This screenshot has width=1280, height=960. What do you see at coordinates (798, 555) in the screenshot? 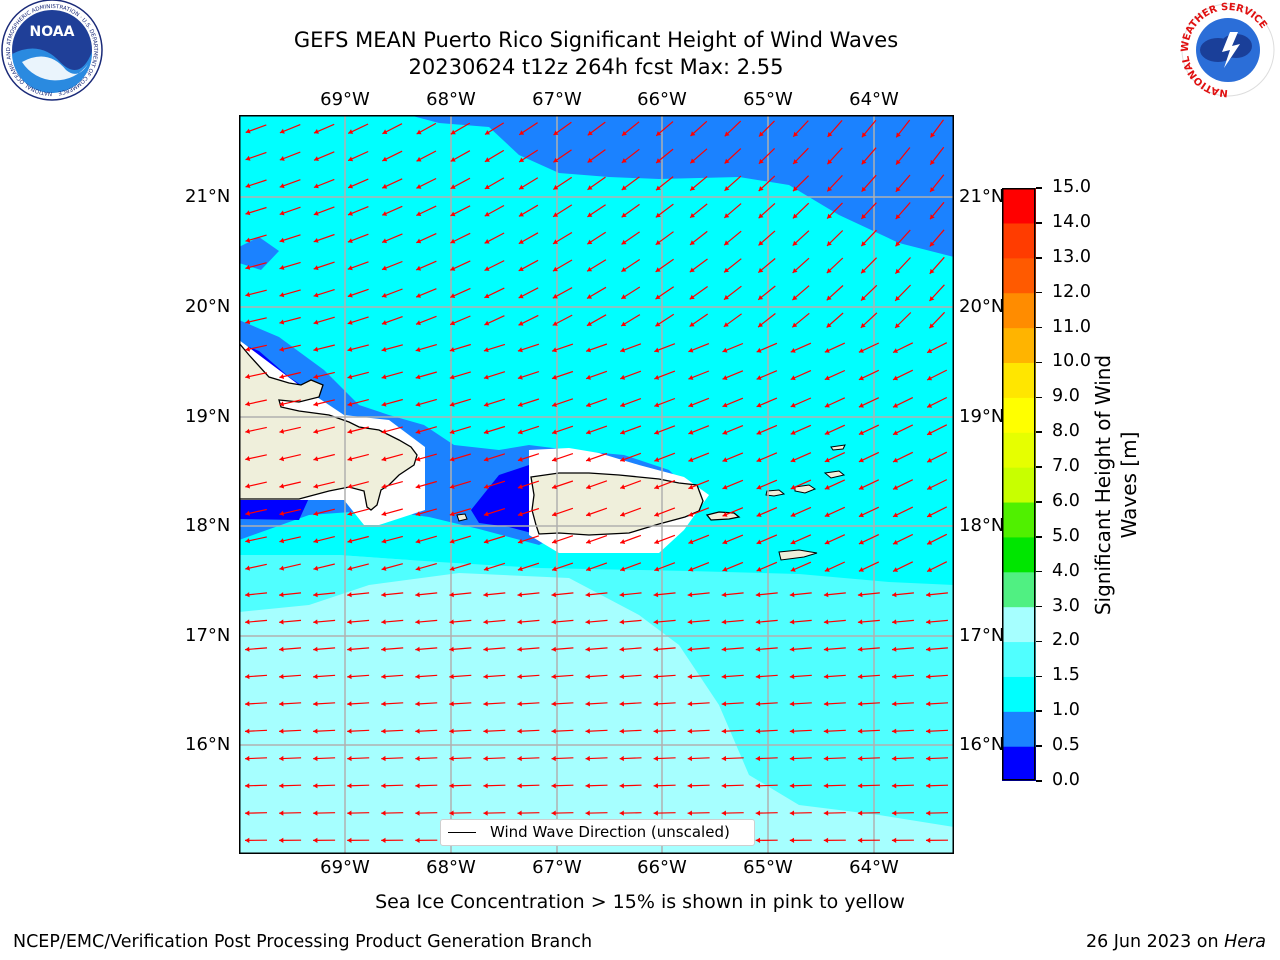
I see `land-st-croix` at bounding box center [798, 555].